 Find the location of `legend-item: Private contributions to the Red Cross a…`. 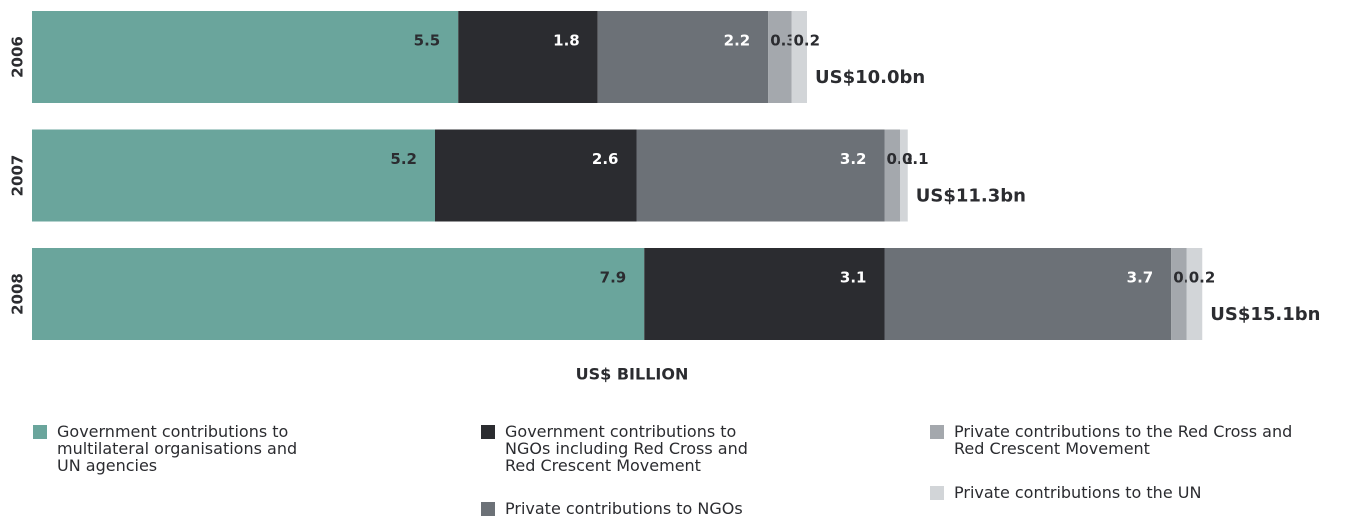

legend-item: Private contributions to the Red Cross a… is located at coordinates (1120, 440).